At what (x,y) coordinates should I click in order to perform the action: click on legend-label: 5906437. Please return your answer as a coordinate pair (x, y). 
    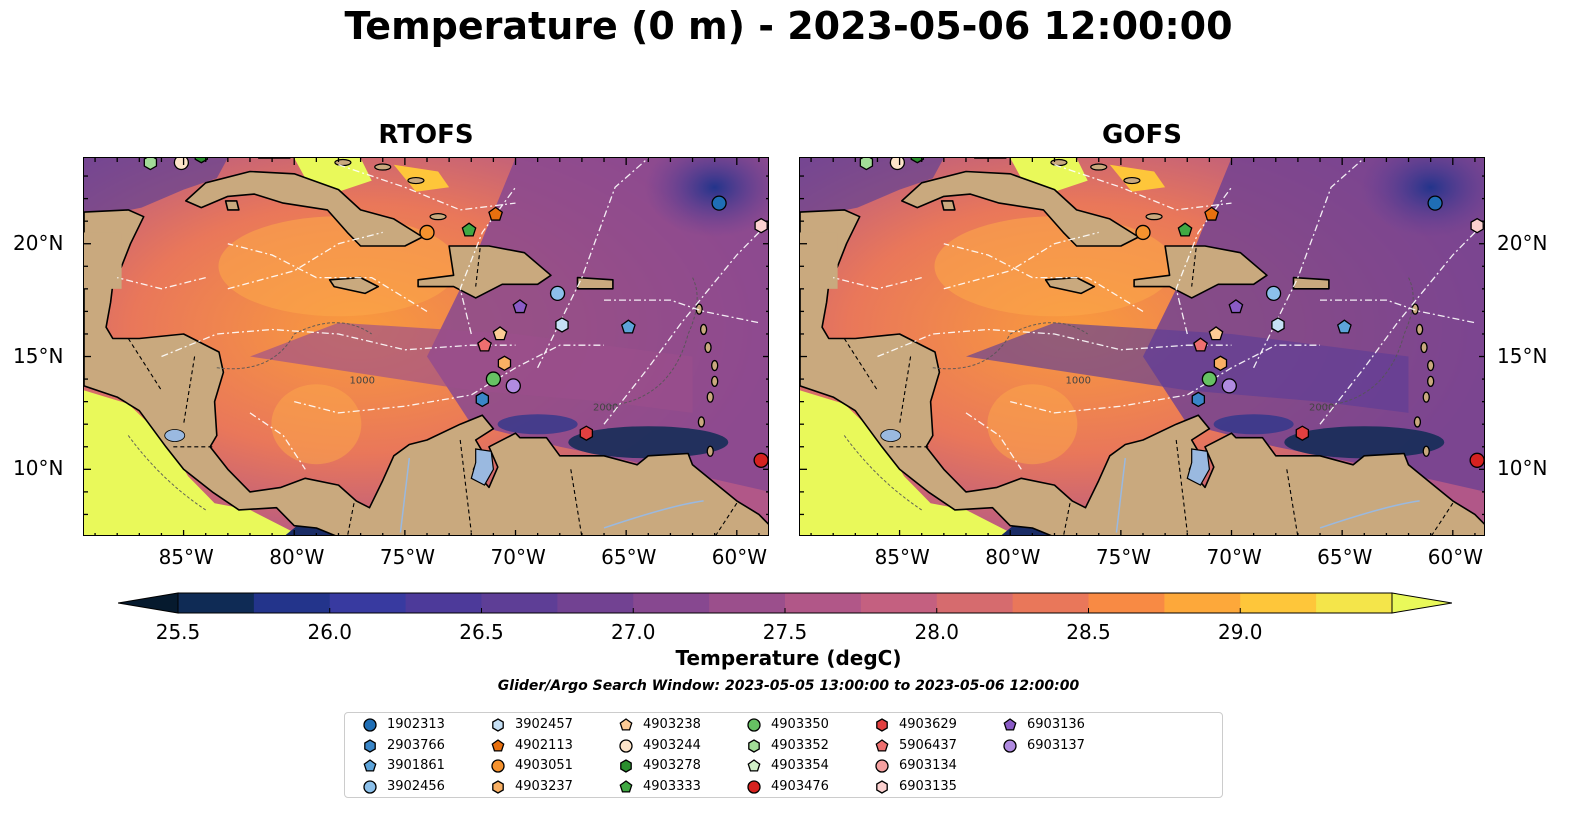
    Looking at the image, I should click on (928, 745).